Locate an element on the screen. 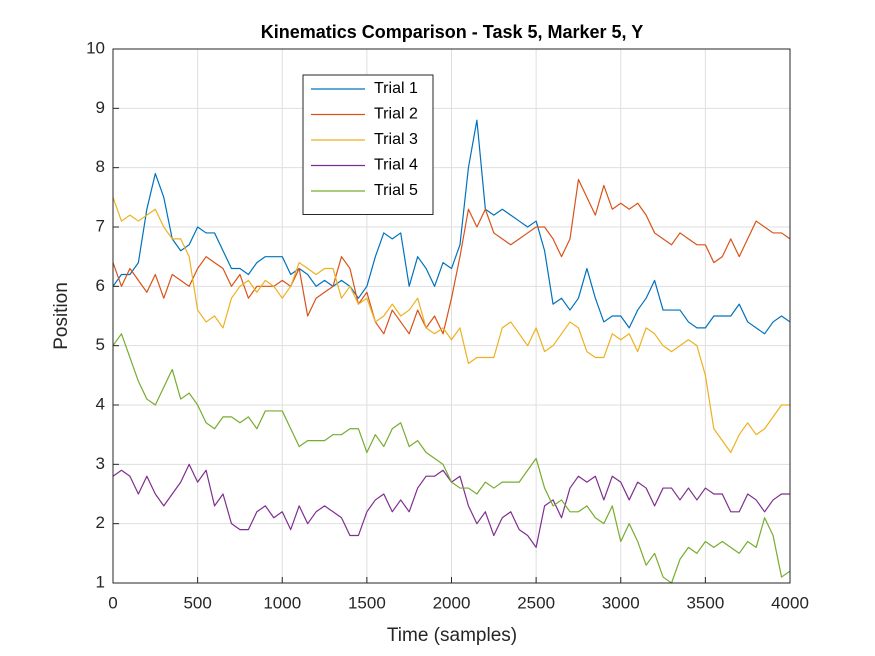  x-tick-label: 2000 is located at coordinates (452, 602).